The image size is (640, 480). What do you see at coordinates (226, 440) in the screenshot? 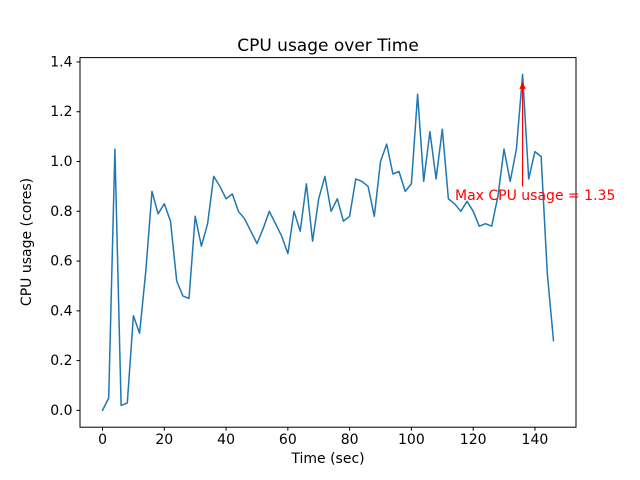
I see `x-tick-label: 40` at bounding box center [226, 440].